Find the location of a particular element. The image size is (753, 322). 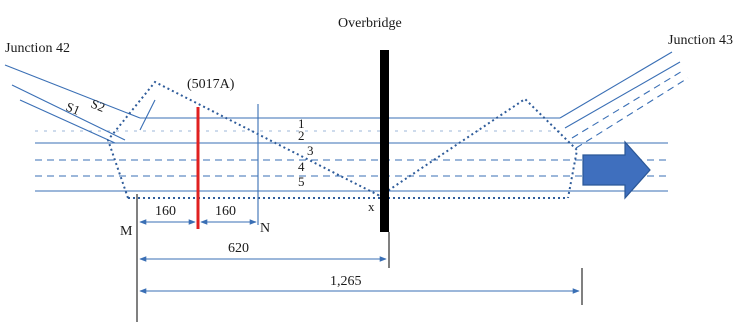

point-n-label: N is located at coordinates (265, 228).